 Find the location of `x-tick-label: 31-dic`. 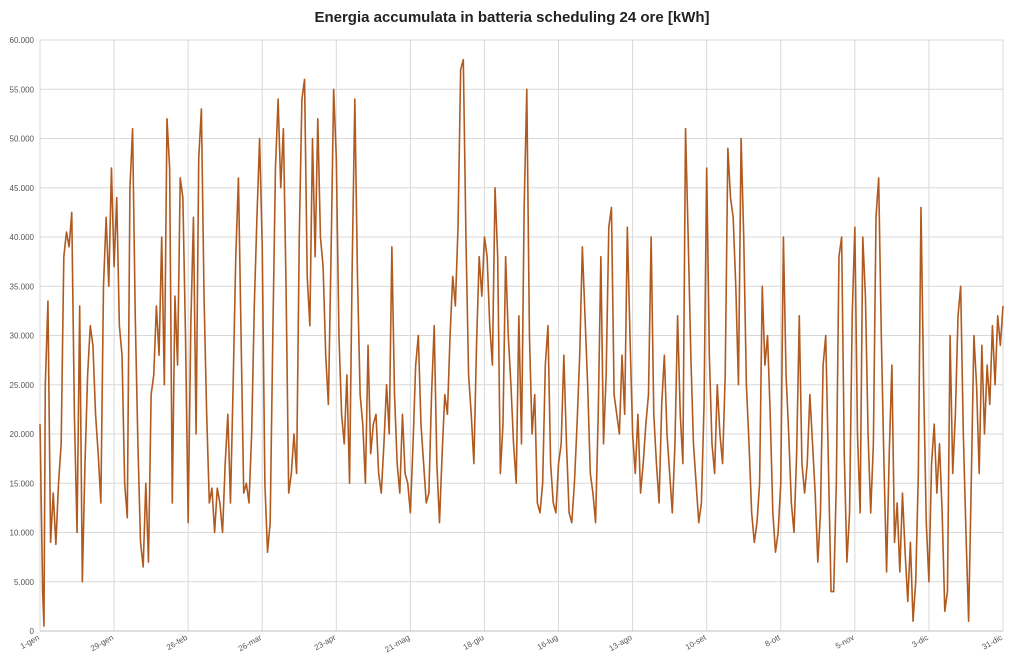

x-tick-label: 31-dic is located at coordinates (992, 642).